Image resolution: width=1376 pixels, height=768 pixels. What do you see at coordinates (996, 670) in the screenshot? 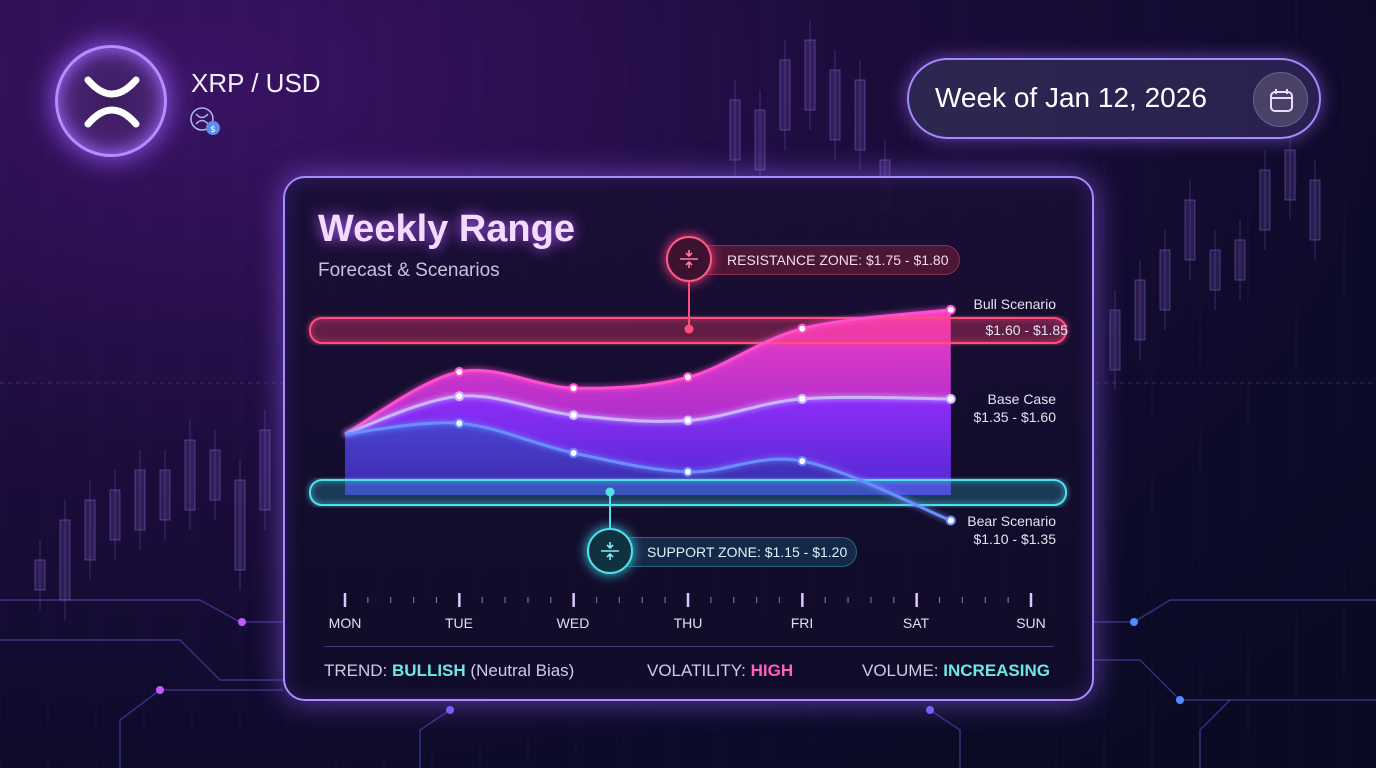
I see `volume-value: INCREASING` at bounding box center [996, 670].